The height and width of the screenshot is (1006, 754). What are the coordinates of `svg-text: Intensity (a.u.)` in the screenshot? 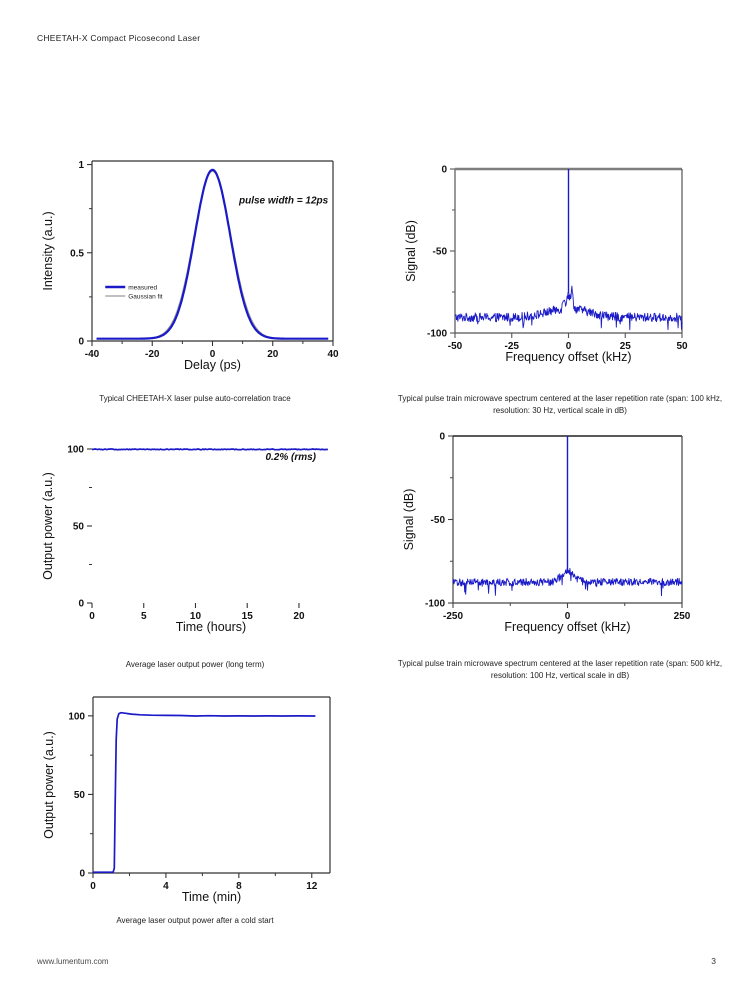 It's located at (48, 250).